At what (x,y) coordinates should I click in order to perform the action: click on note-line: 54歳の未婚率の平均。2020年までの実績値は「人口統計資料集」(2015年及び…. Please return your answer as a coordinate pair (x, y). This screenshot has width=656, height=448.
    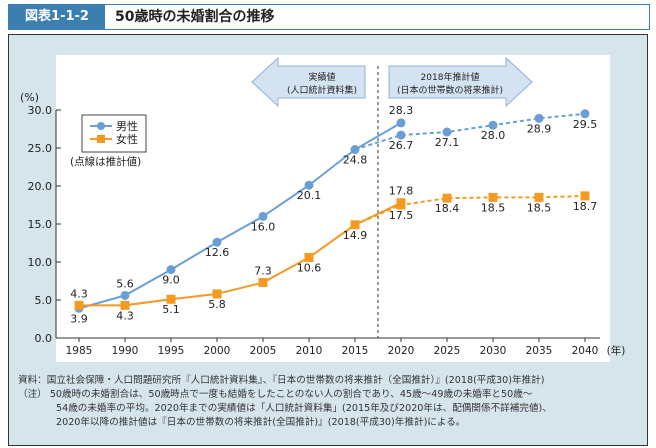
    Looking at the image, I should click on (304, 408).